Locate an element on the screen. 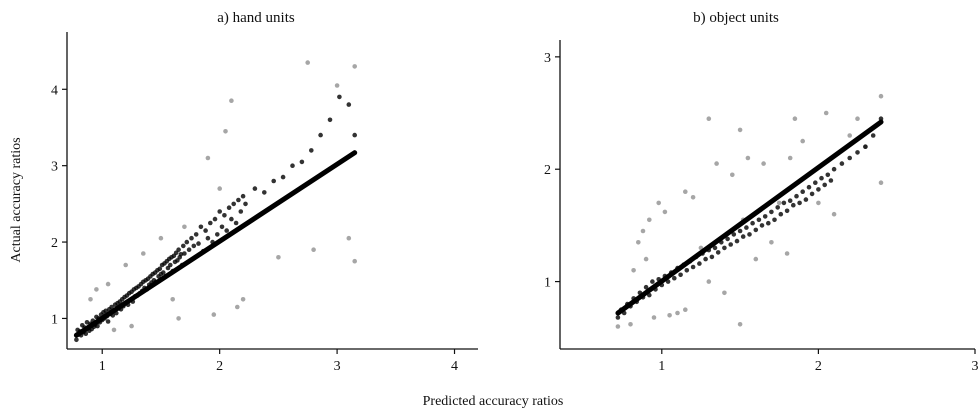 The height and width of the screenshot is (411, 979). panel-b-x-ticks: 1 2 3 is located at coordinates (818, 361).